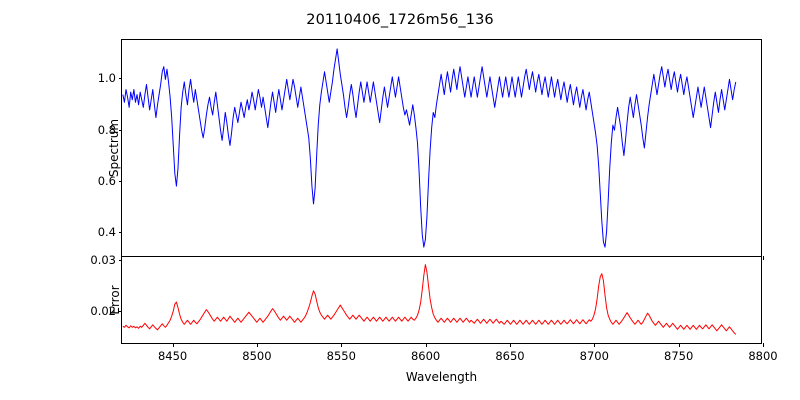 This screenshot has width=800, height=400. Describe the element at coordinates (679, 356) in the screenshot. I see `x-tick-label: 8750` at that location.